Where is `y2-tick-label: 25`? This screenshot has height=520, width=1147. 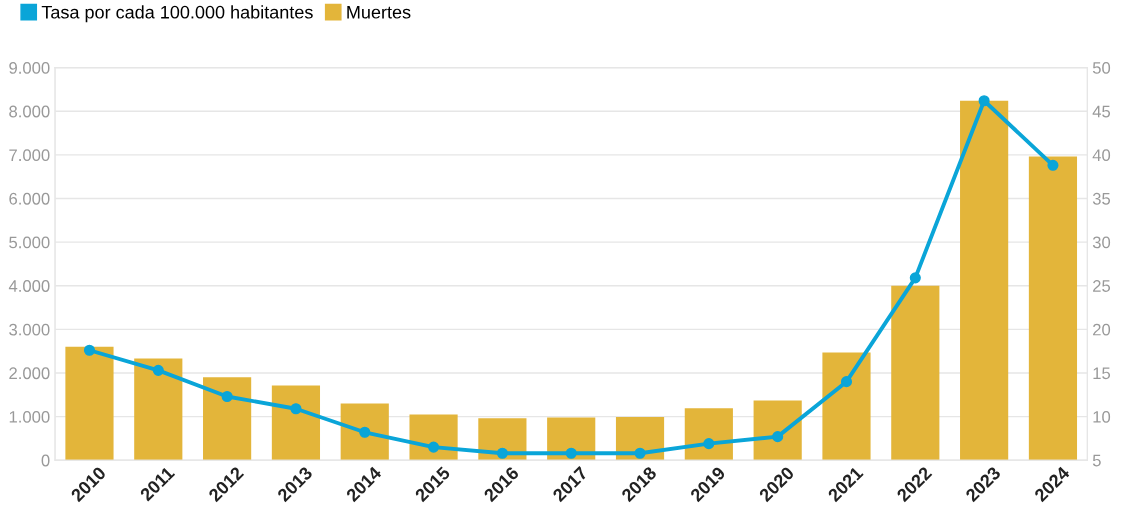 y2-tick-label: 25 is located at coordinates (1102, 286).